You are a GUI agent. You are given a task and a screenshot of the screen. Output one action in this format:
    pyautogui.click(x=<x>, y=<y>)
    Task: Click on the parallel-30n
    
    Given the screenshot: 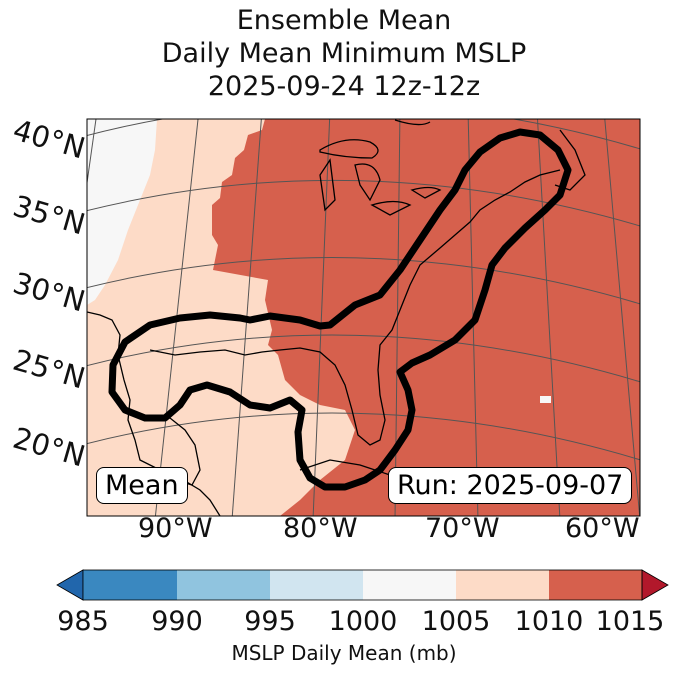 What is the action you would take?
    pyautogui.click(x=363, y=281)
    